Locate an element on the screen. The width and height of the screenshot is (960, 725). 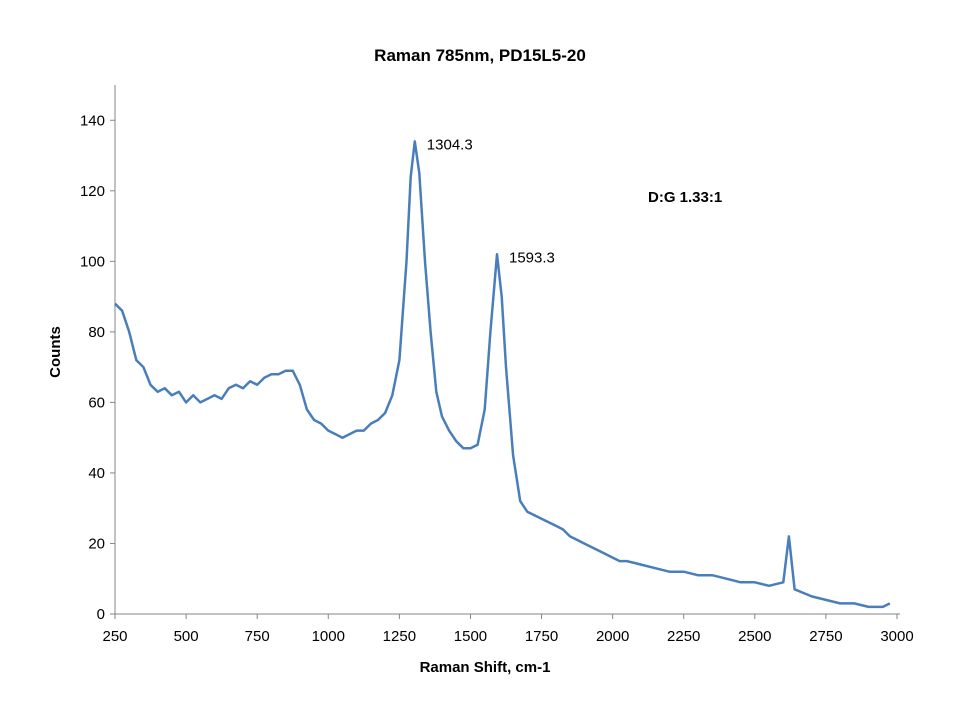
x-tick-label: 250 is located at coordinates (114, 636).